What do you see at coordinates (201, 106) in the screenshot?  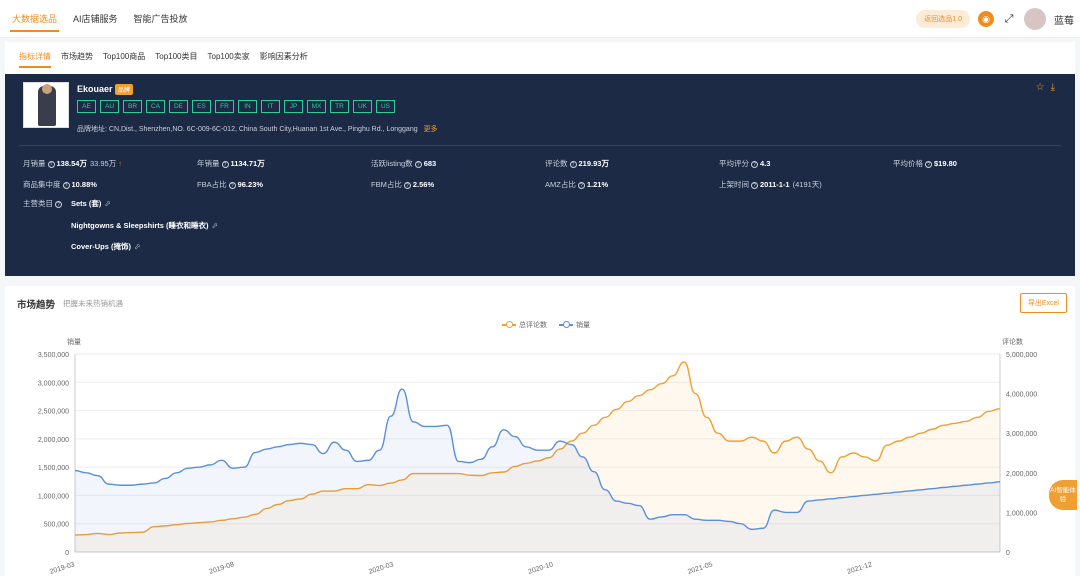 I see `country-tag: ES` at bounding box center [201, 106].